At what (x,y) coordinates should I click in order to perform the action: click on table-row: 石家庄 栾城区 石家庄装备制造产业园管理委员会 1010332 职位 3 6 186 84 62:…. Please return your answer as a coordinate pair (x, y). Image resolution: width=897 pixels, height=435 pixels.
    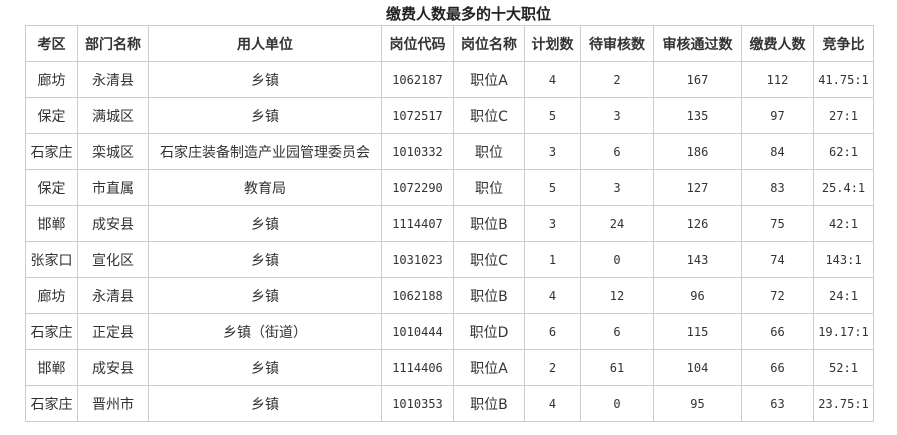
    Looking at the image, I should click on (449, 151).